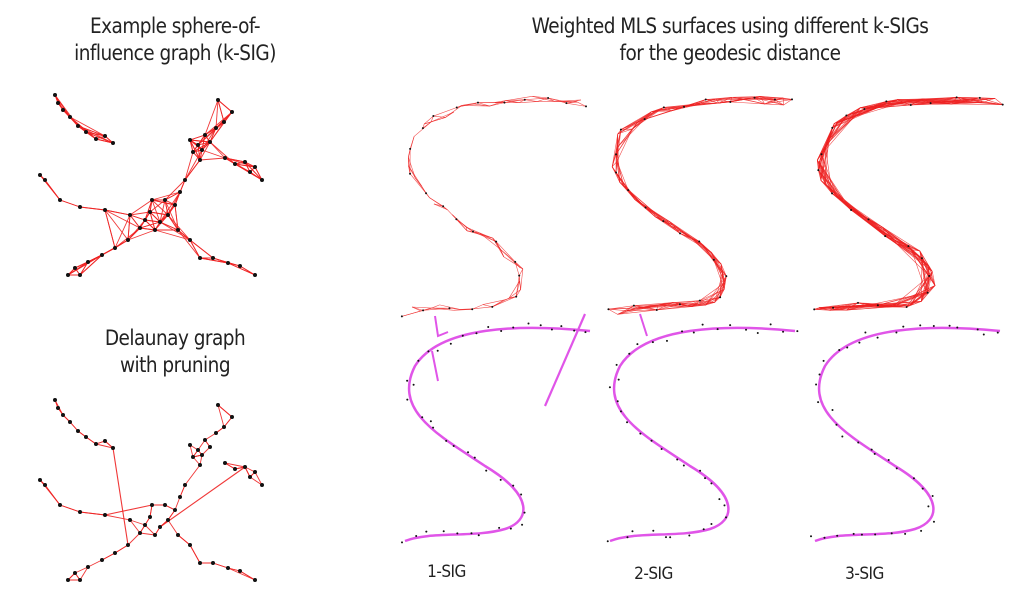 The height and width of the screenshot is (600, 1034). What do you see at coordinates (446, 572) in the screenshot?
I see `column-label-1: 1-SIG` at bounding box center [446, 572].